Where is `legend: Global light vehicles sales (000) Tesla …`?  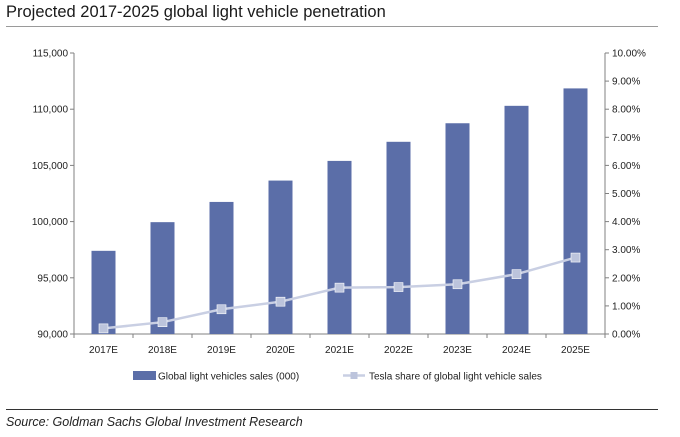 legend: Global light vehicles sales (000) Tesla … is located at coordinates (337, 377).